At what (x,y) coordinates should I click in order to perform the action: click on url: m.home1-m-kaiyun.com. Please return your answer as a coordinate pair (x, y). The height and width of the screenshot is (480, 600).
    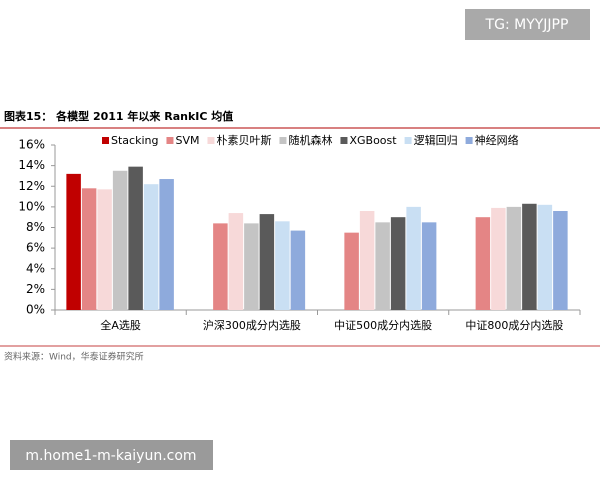
    Looking at the image, I should click on (110, 456).